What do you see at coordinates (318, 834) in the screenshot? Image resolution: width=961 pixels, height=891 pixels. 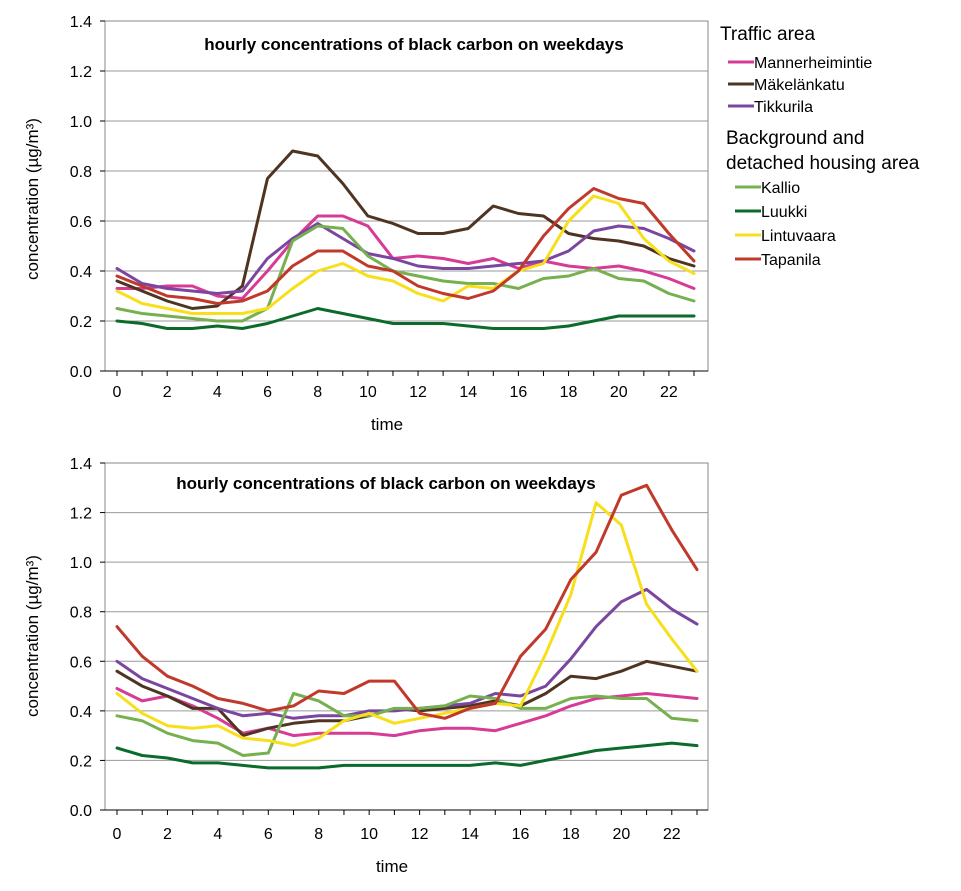 I see `chart-bottom-xtick-label: 8` at bounding box center [318, 834].